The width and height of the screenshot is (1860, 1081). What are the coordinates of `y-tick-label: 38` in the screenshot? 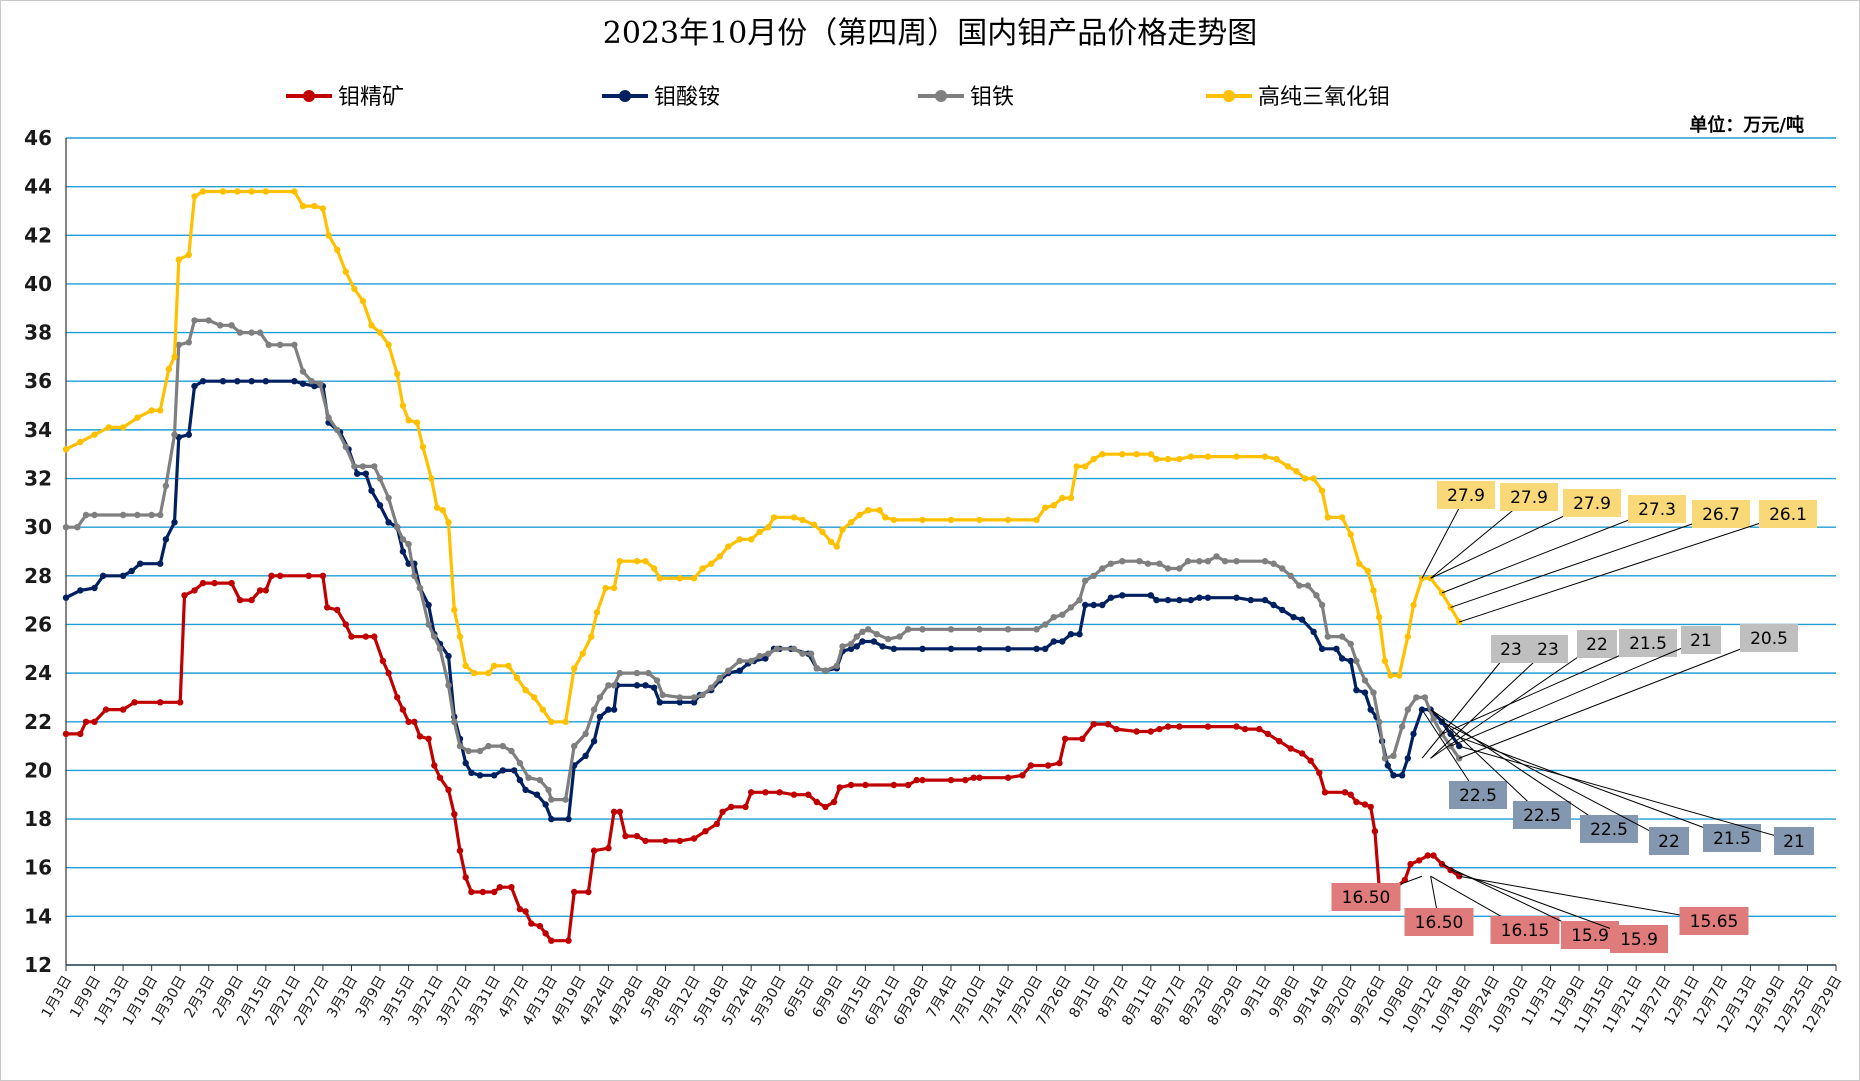 It's located at (38, 333).